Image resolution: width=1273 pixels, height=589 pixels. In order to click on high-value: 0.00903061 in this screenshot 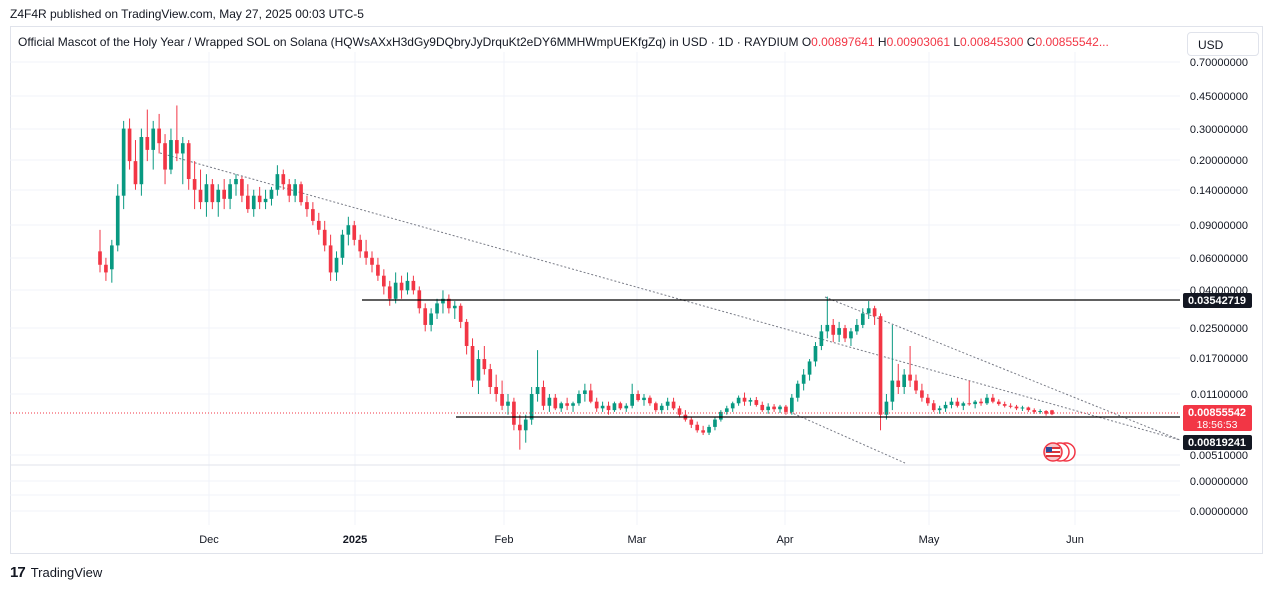, I will do `click(918, 42)`.